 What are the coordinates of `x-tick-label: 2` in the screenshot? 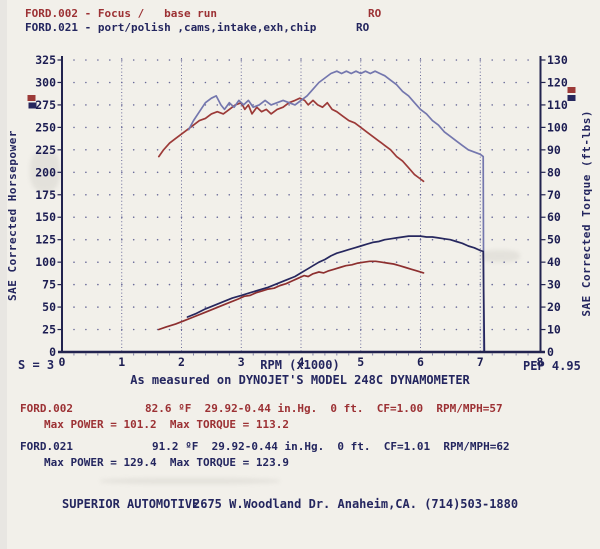 It's located at (181, 362).